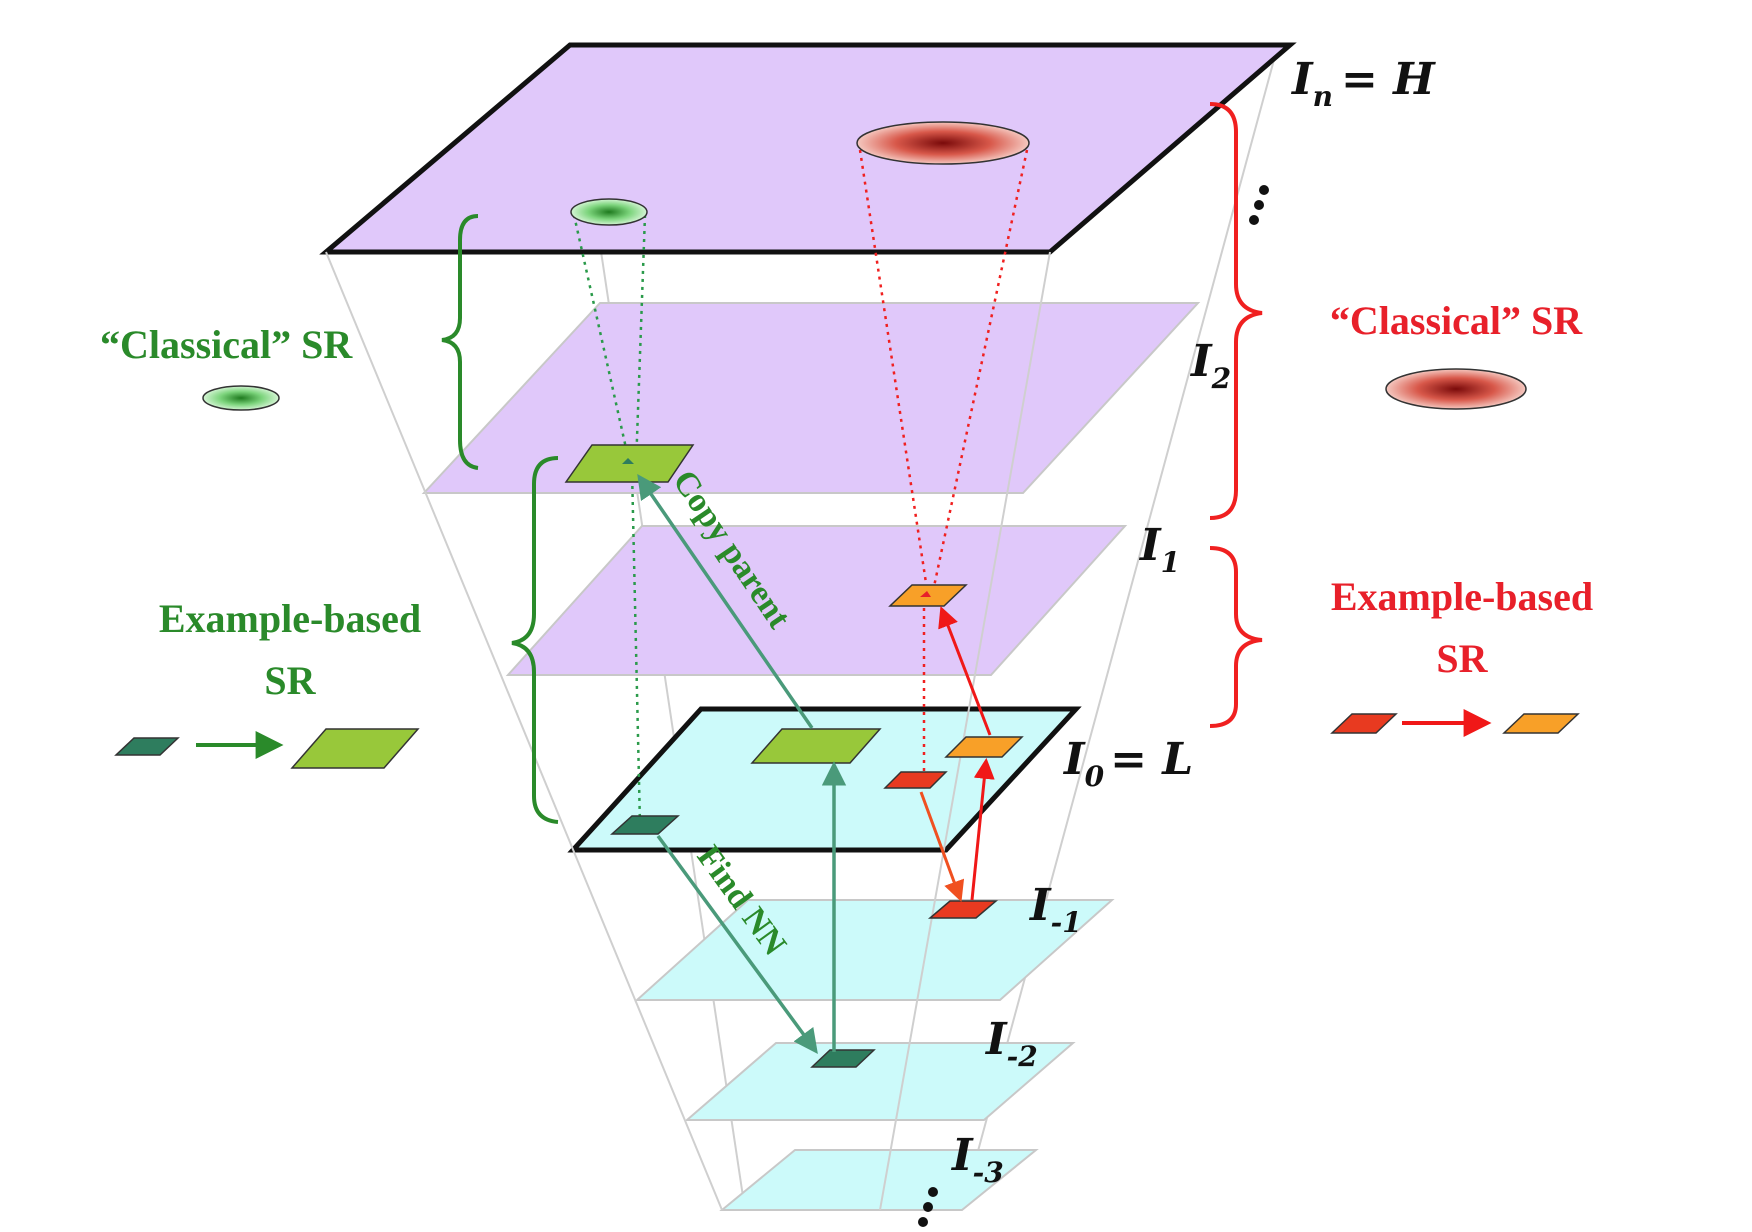 This screenshot has width=1752, height=1232. What do you see at coordinates (628, 461) in the screenshot?
I see `patch-center-mark` at bounding box center [628, 461].